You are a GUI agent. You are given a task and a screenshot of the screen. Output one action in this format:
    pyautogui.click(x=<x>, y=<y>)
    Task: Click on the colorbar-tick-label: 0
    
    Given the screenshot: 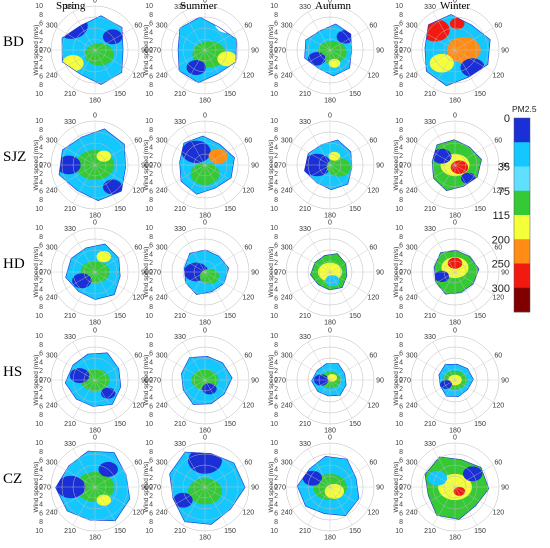 What is the action you would take?
    pyautogui.click(x=507, y=119)
    